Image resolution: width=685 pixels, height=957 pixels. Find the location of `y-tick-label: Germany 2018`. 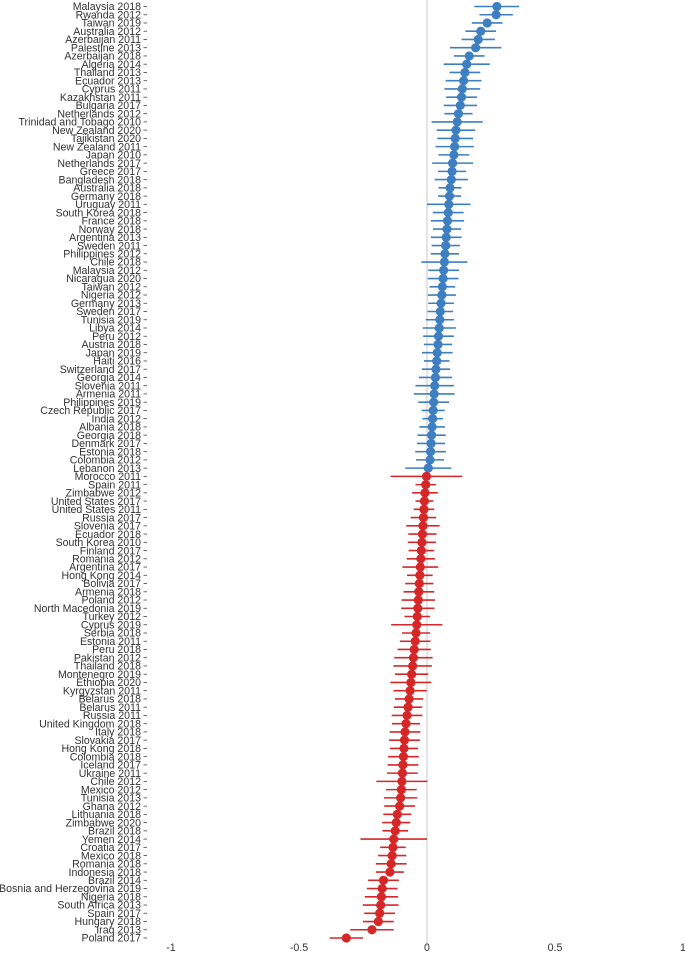

y-tick-label: Germany 2018 is located at coordinates (106, 197).